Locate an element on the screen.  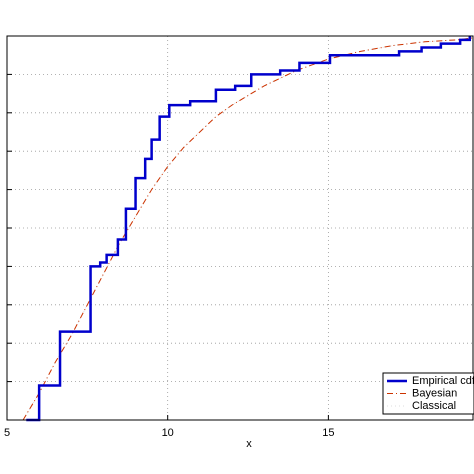
x-tick-label: 10 is located at coordinates (168, 433).